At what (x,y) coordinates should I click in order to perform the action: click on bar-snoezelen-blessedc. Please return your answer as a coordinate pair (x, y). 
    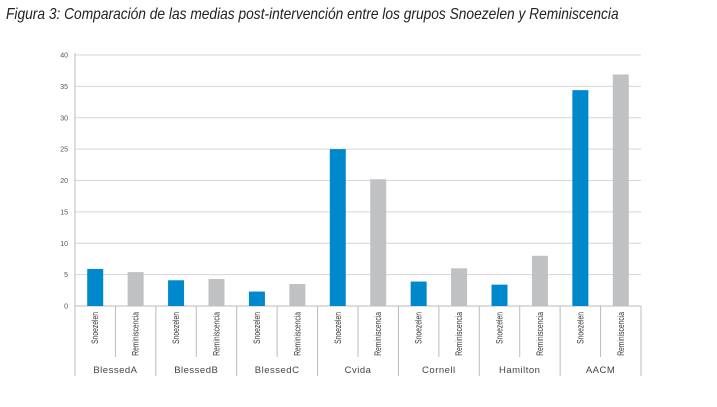
    Looking at the image, I should click on (256, 298).